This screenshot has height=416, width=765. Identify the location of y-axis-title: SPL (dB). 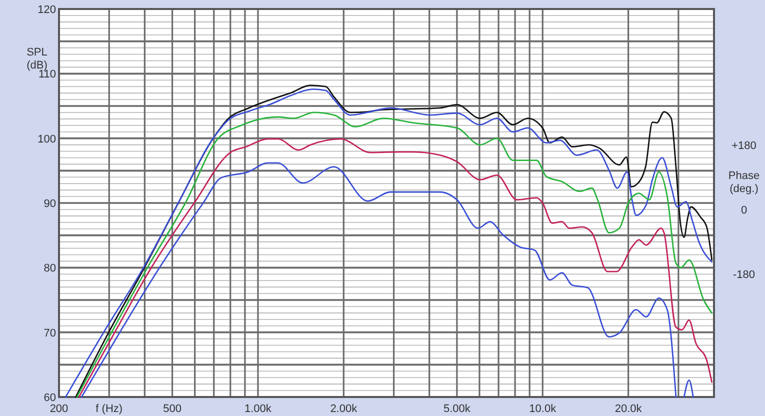
(37, 59).